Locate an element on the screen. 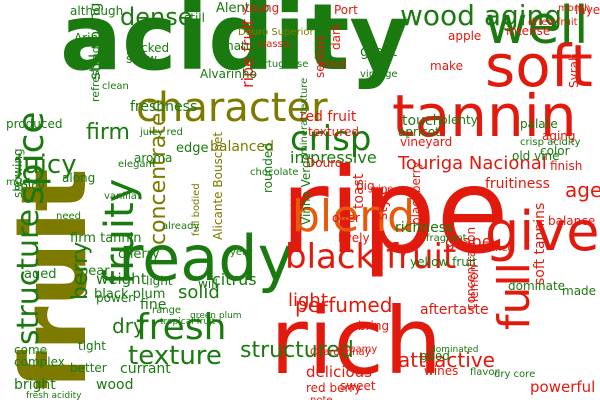 The height and width of the screenshot is (400, 600). word-dominated: dominated is located at coordinates (454, 350).